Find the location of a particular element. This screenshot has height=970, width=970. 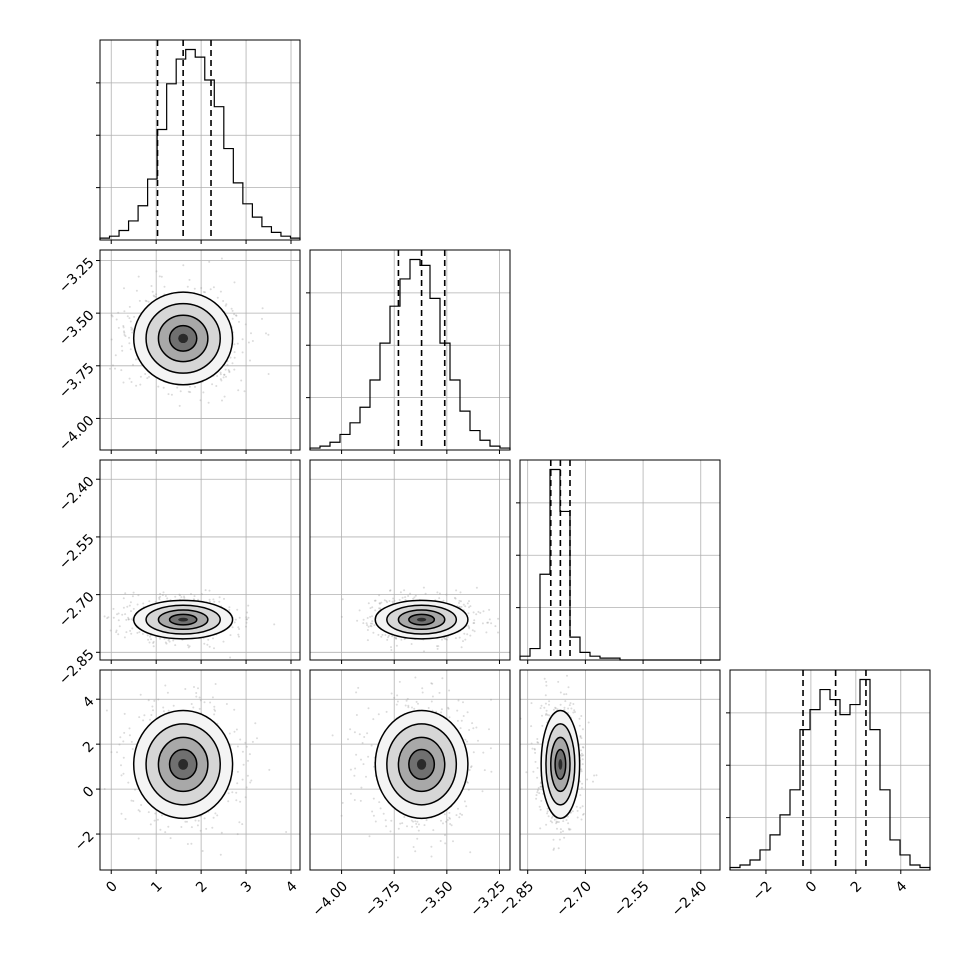

y-tick-label: −2 is located at coordinates (85, 841).